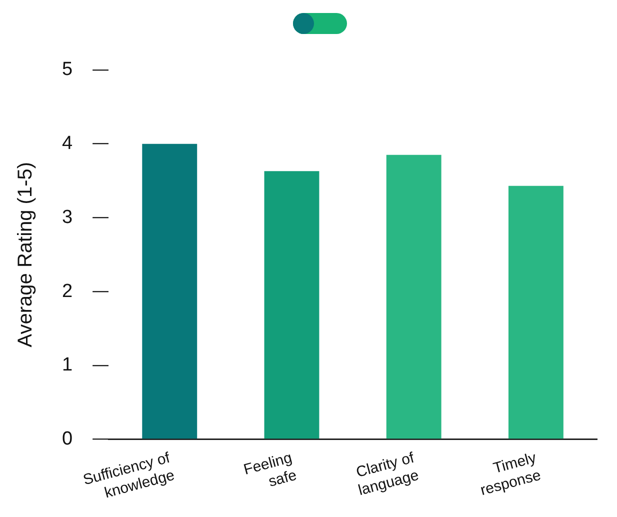 This screenshot has height=517, width=617. Describe the element at coordinates (270, 469) in the screenshot. I see `x-tick-label: Feeling safe` at that location.